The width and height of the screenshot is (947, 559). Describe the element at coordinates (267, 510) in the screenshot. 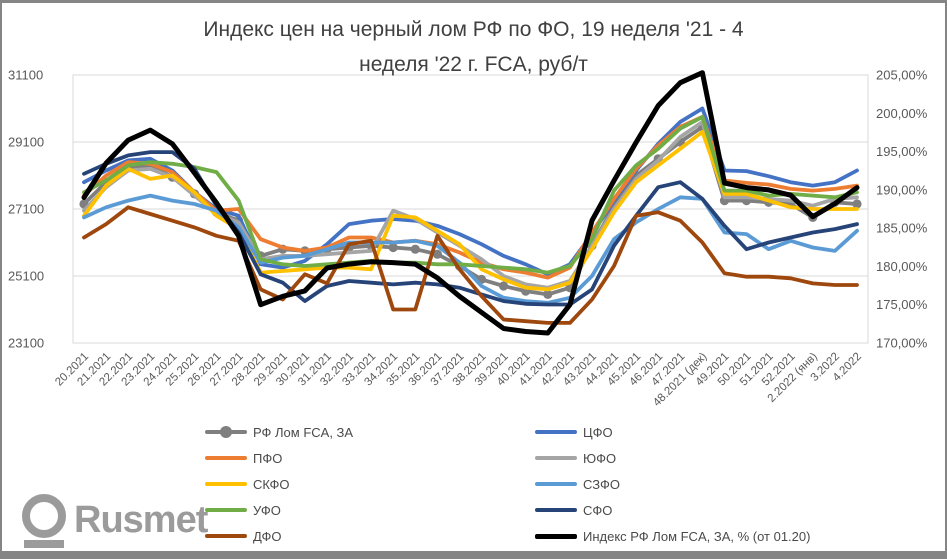

I see `legend-label: УФО` at that location.